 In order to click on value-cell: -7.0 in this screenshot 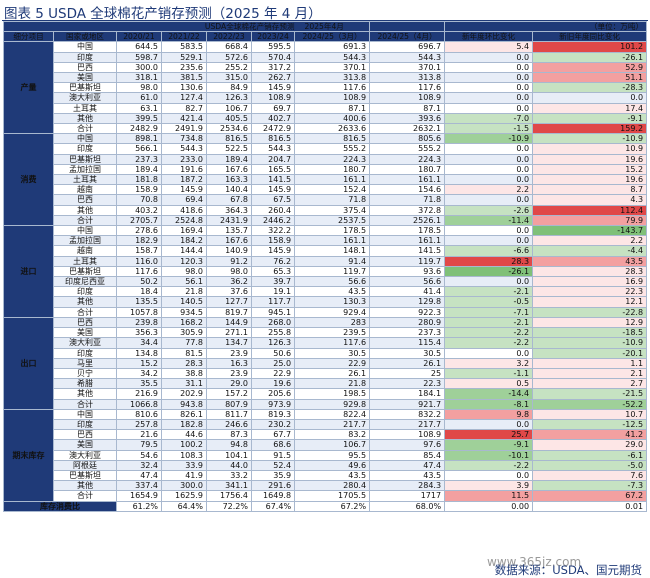, I will do `click(489, 118)`.